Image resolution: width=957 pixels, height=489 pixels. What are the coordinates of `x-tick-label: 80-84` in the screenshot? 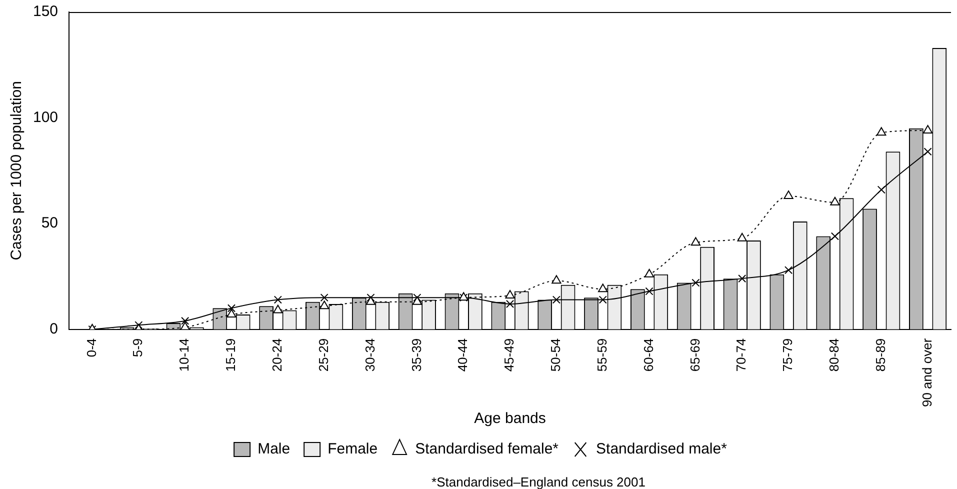 It's located at (834, 355).